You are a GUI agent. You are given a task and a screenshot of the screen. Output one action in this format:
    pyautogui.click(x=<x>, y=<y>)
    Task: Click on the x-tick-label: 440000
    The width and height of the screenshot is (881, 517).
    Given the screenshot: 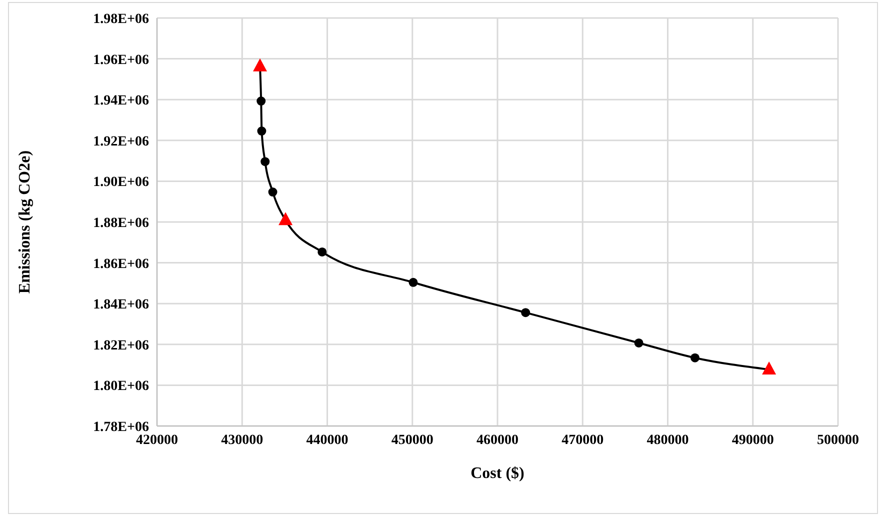 What is the action you would take?
    pyautogui.click(x=327, y=440)
    